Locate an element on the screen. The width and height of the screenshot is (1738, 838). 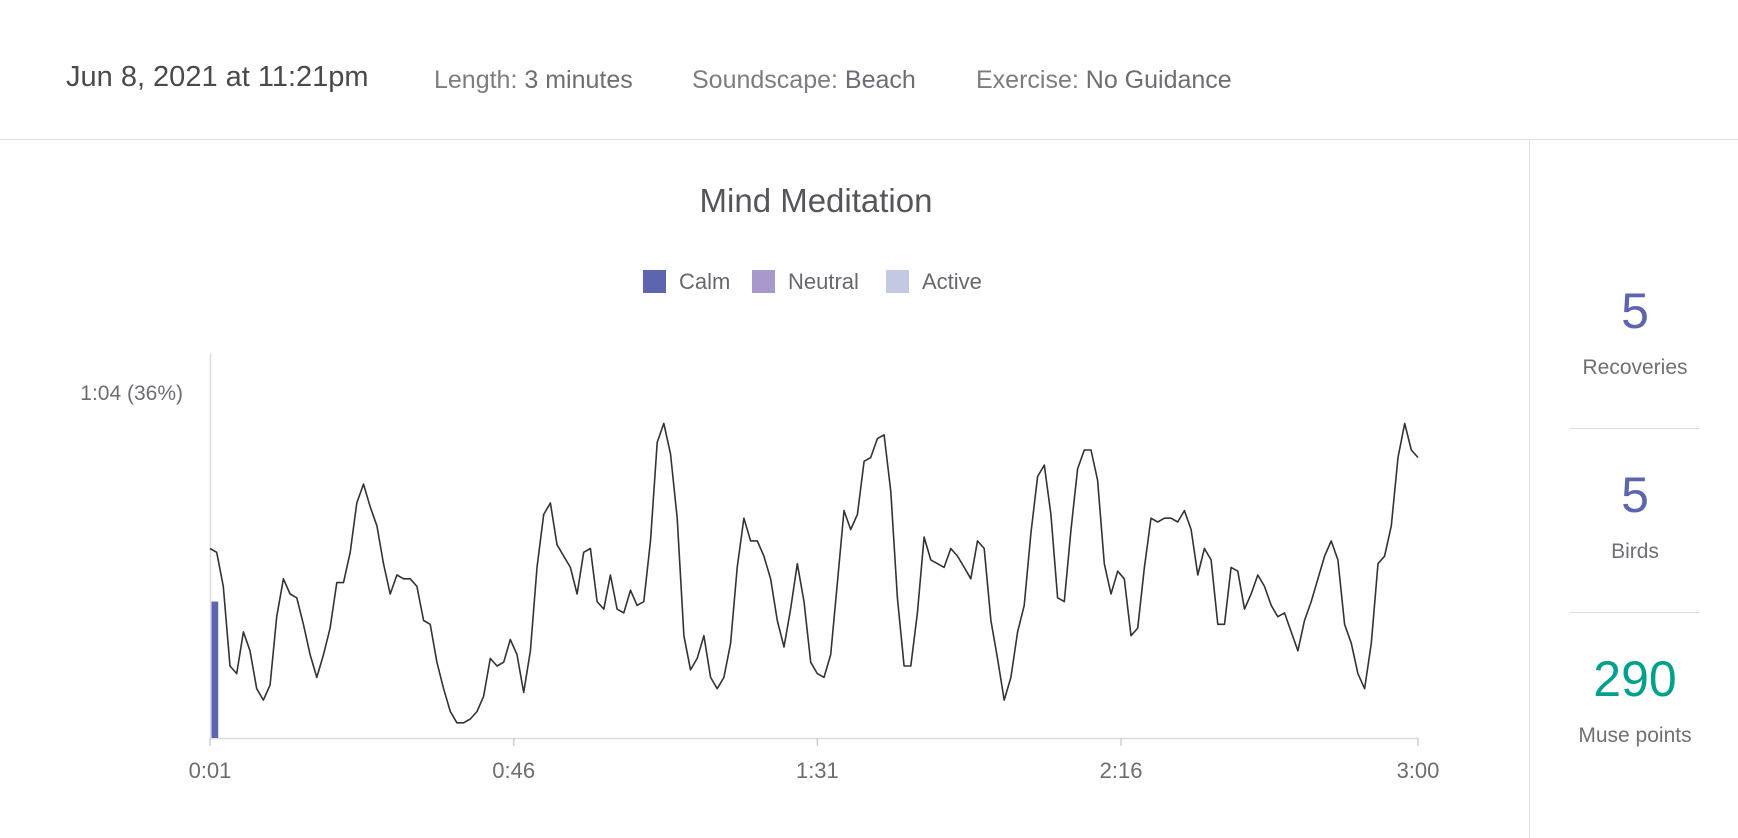
x-tick-label: 2:16 is located at coordinates (1121, 770).